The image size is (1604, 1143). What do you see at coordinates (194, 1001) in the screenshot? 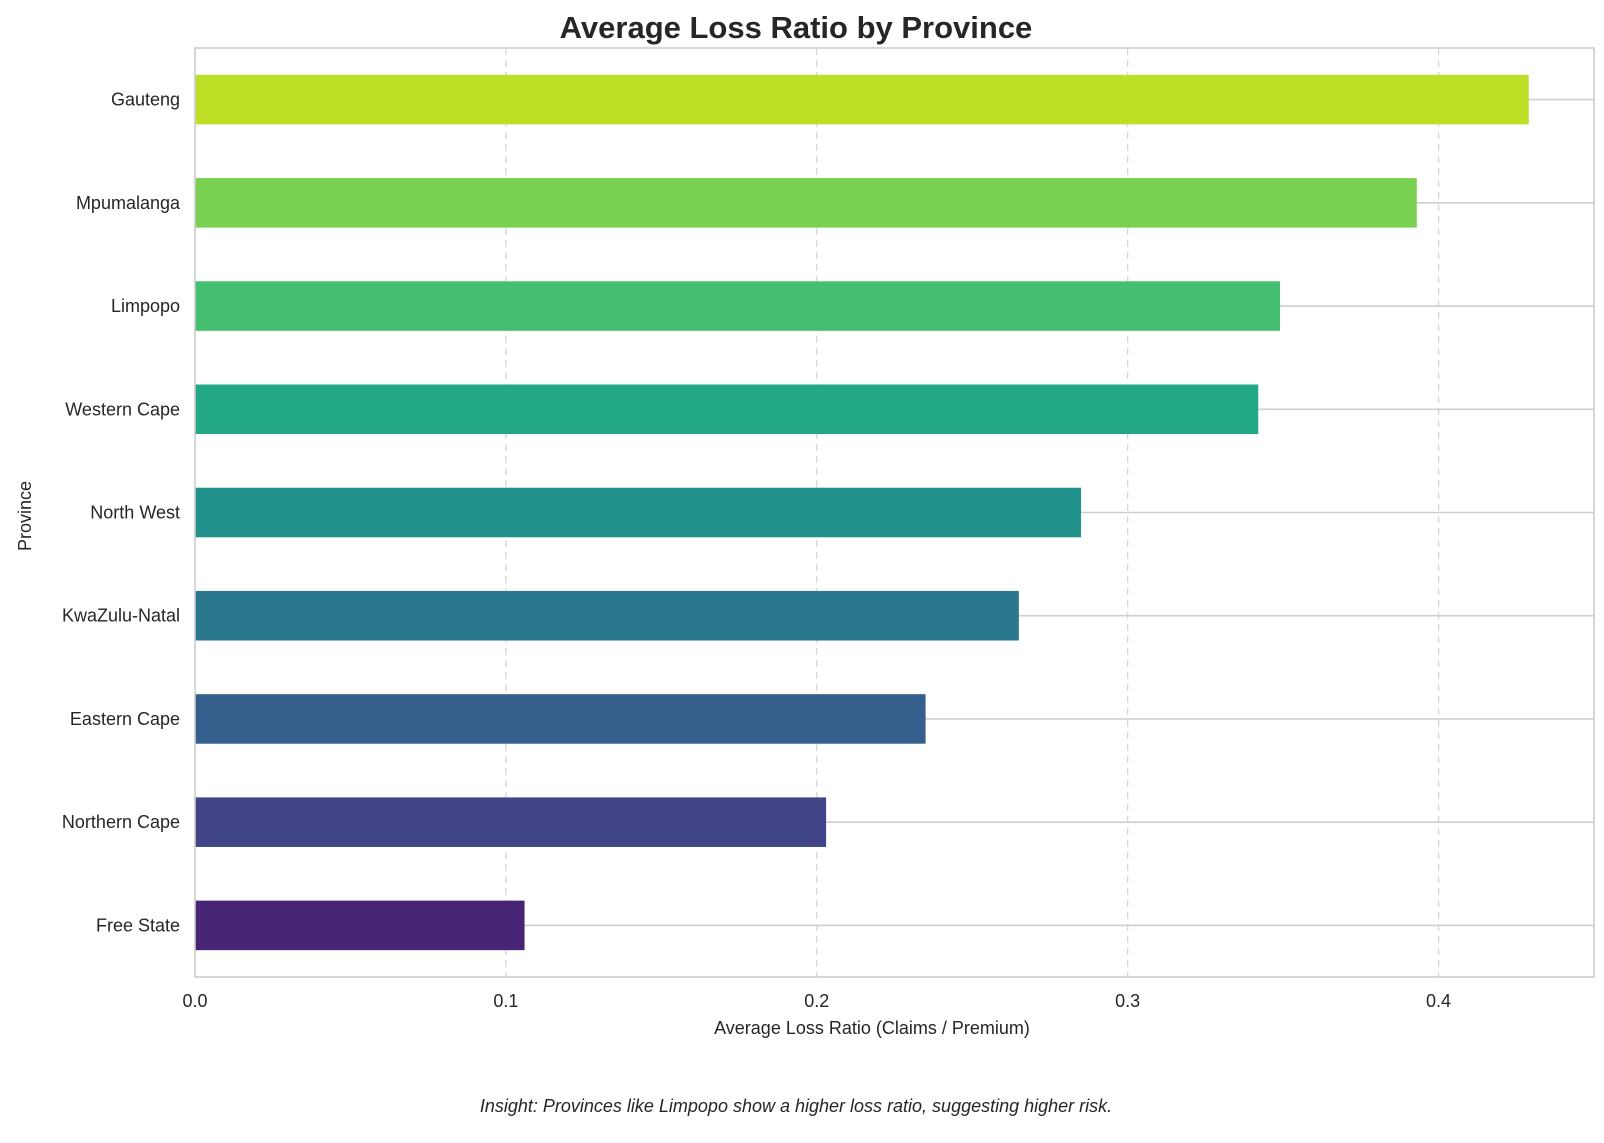
I see `x-tick-label: 0.0` at bounding box center [194, 1001].